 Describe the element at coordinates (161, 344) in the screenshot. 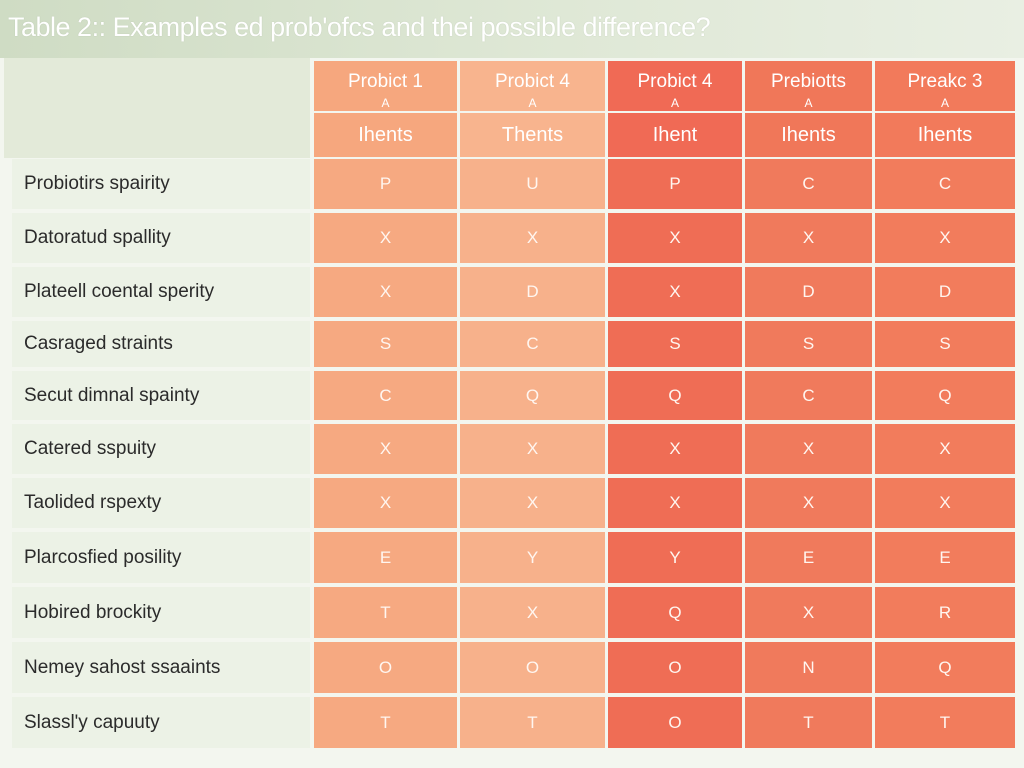

I see `row-label: Casraged straints` at that location.